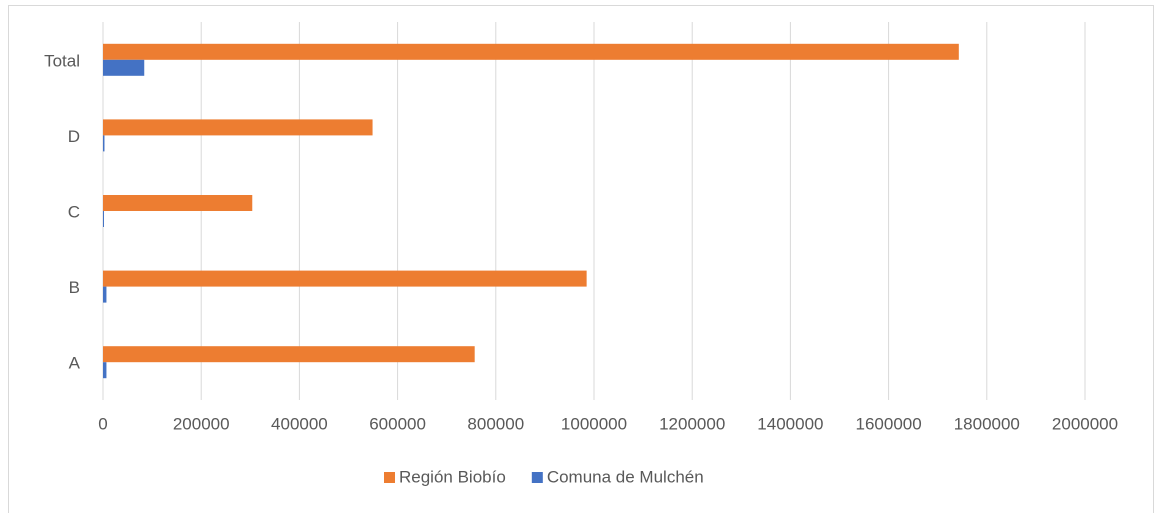 Image resolution: width=1159 pixels, height=513 pixels. Describe the element at coordinates (62, 60) in the screenshot. I see `y-tick-label: Total` at that location.